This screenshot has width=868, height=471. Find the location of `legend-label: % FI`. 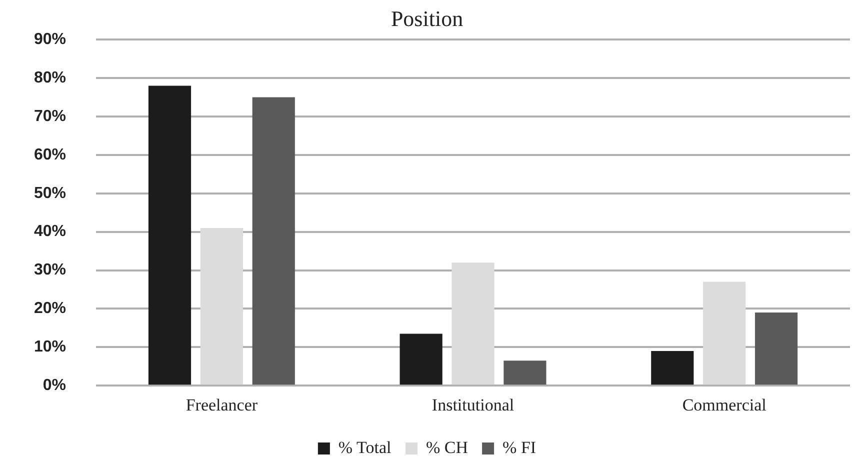

legend-label: % FI is located at coordinates (519, 447).